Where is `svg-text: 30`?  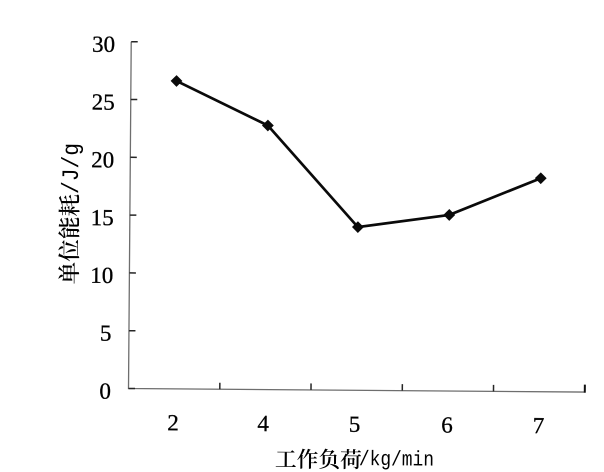 svg-text: 30 is located at coordinates (103, 44).